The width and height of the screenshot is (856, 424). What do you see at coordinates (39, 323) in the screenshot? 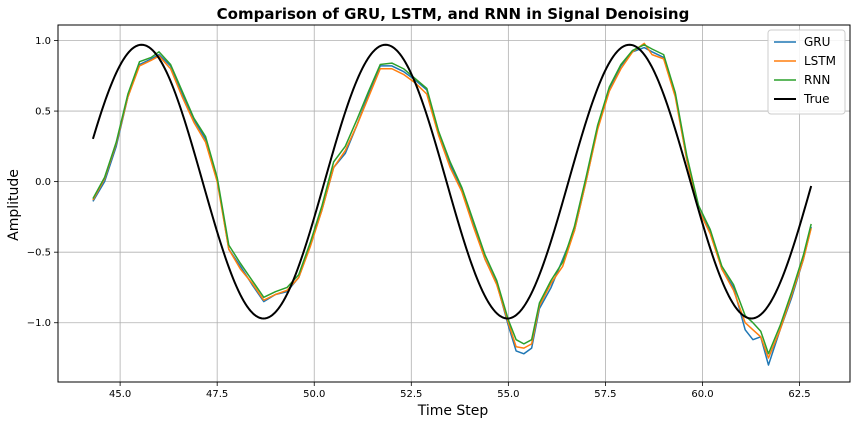
I see `y-tick-label: −1.0` at bounding box center [39, 323].